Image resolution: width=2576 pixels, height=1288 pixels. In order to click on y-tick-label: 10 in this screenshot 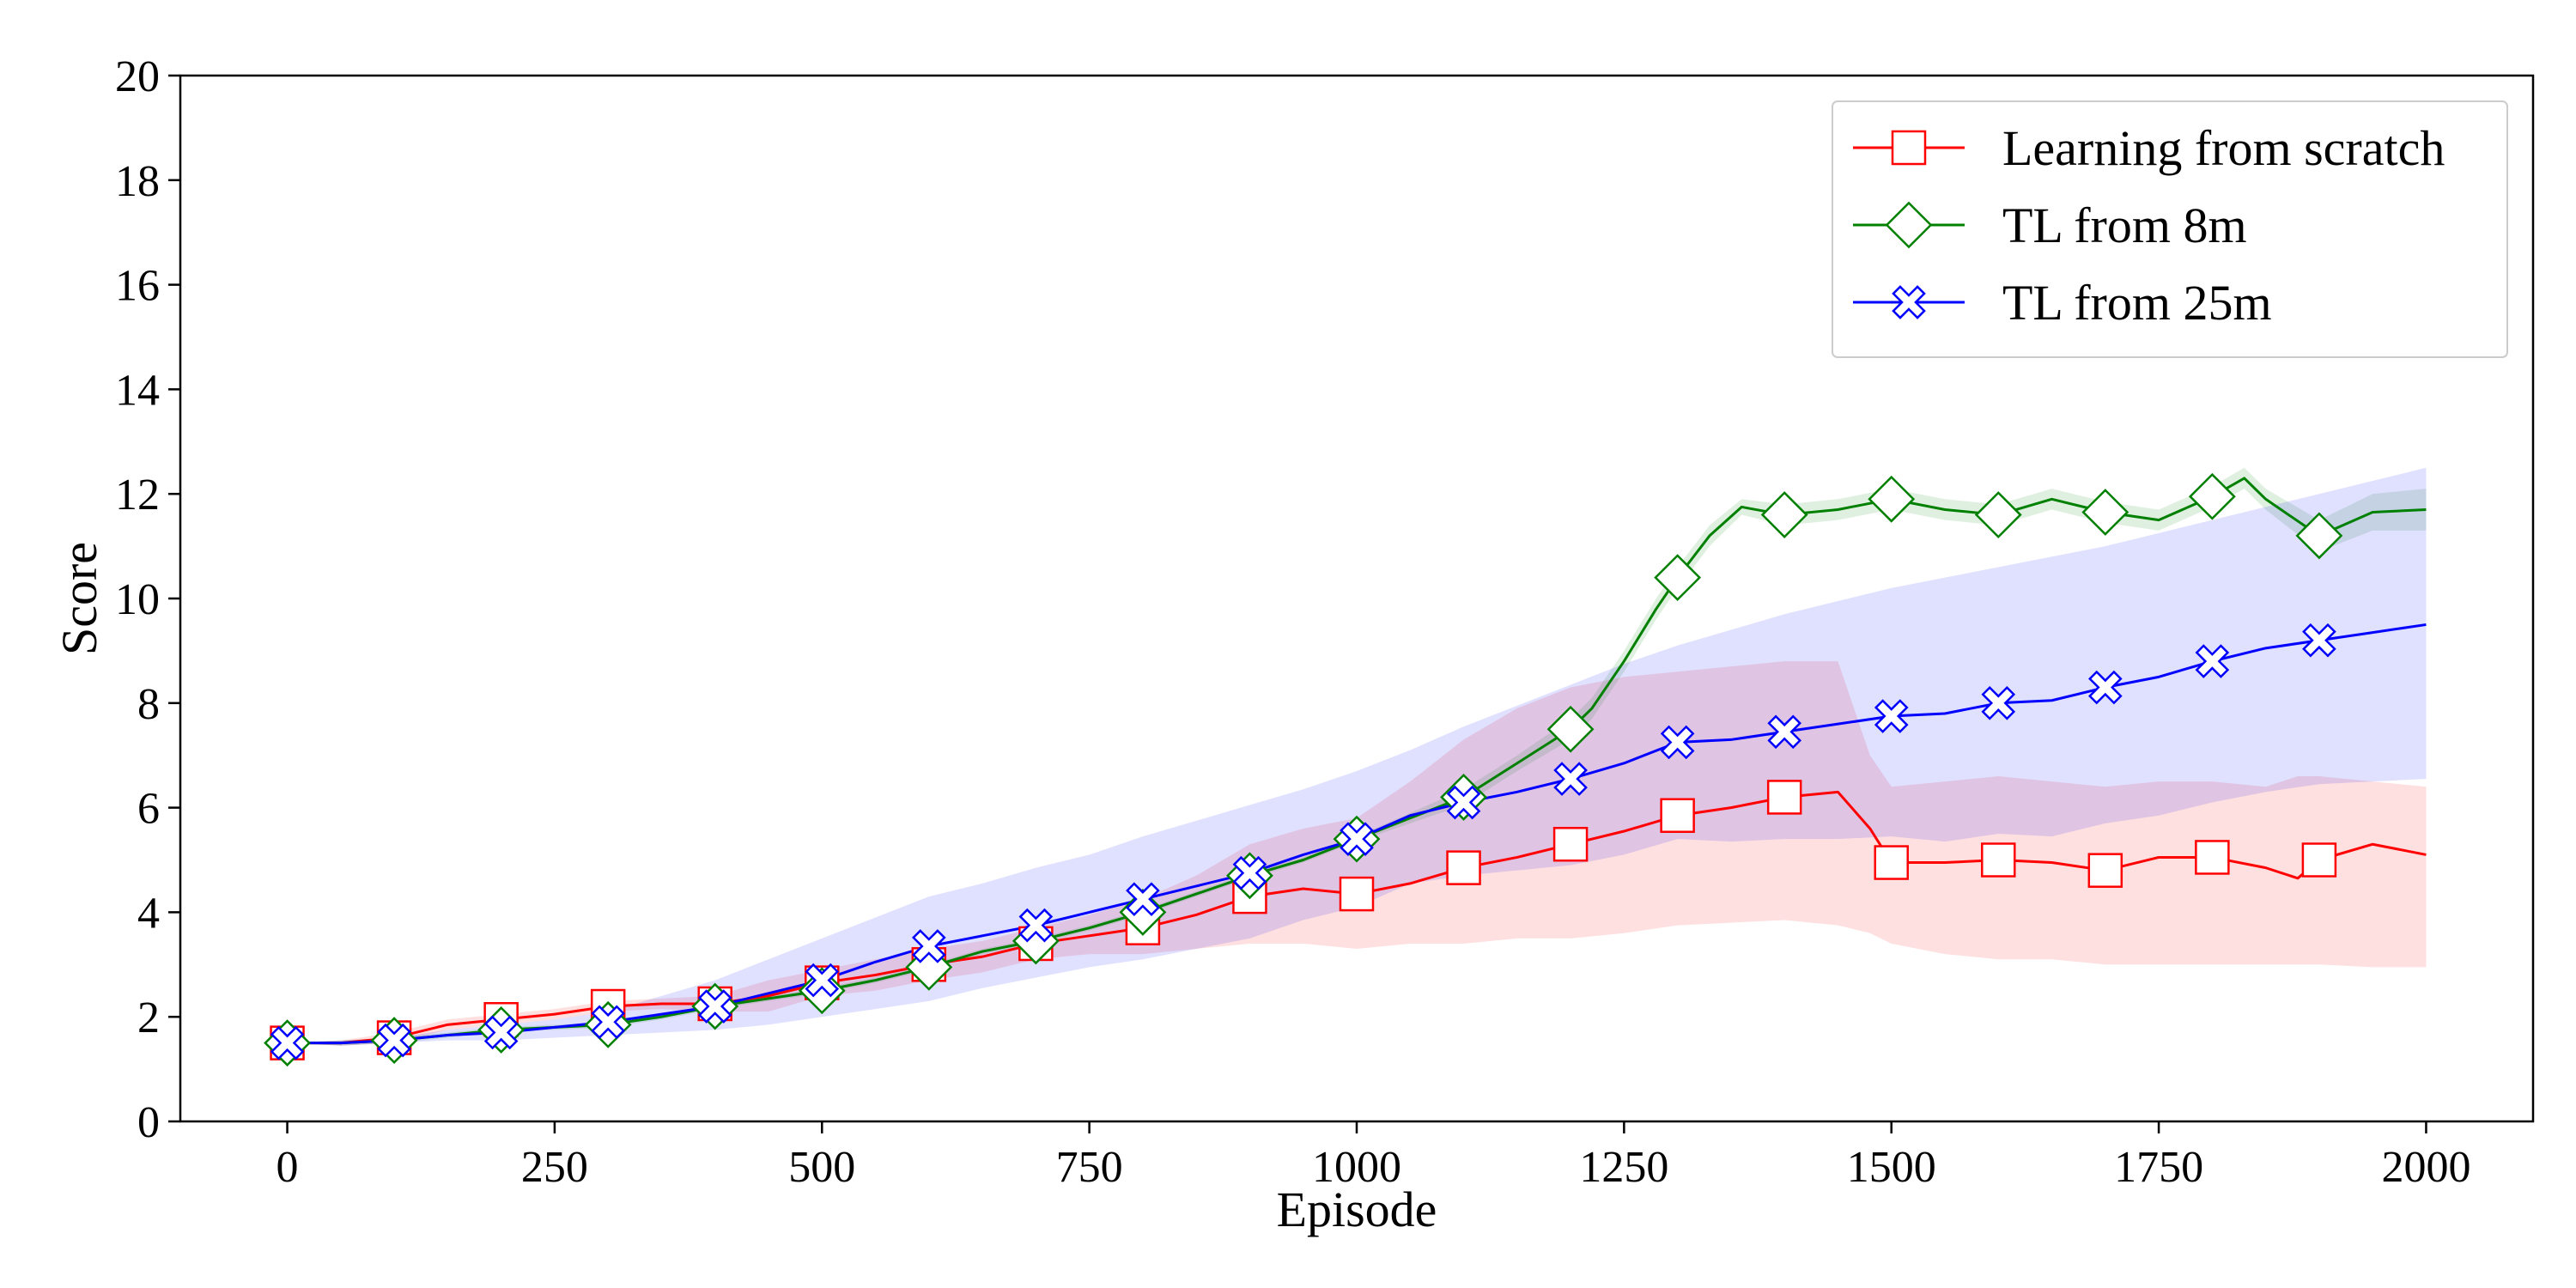, I will do `click(137, 599)`.